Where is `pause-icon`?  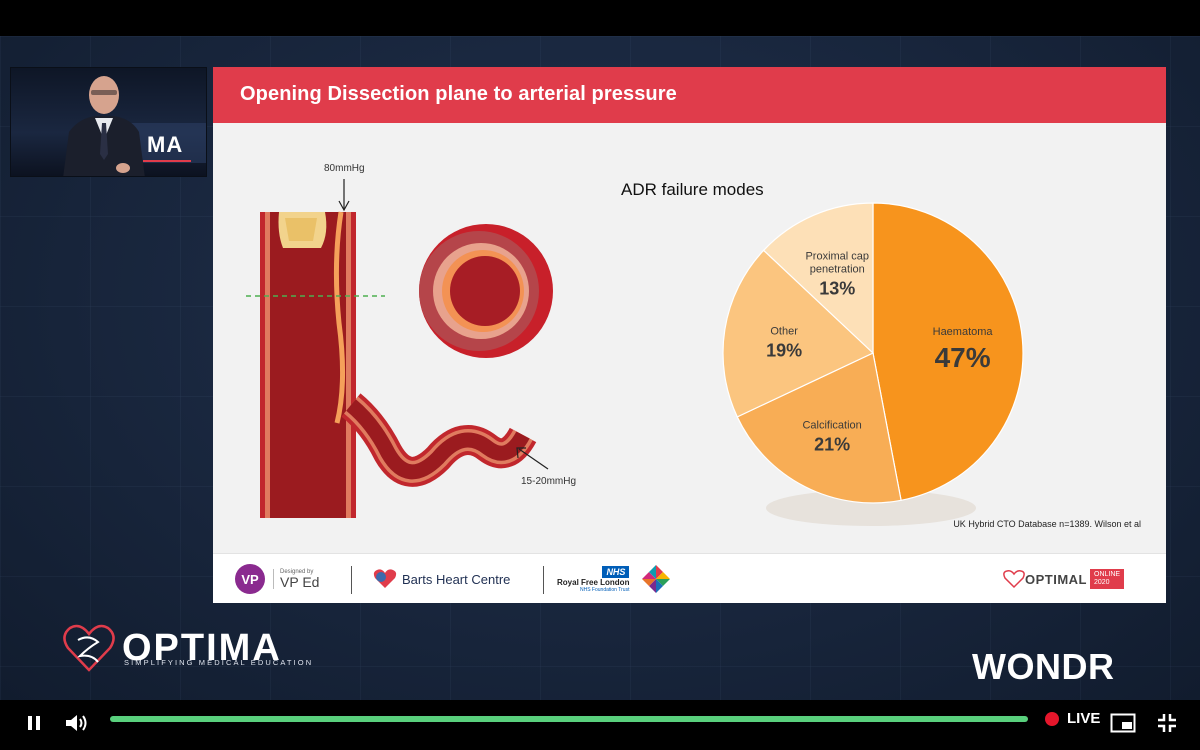 pause-icon is located at coordinates (34, 723).